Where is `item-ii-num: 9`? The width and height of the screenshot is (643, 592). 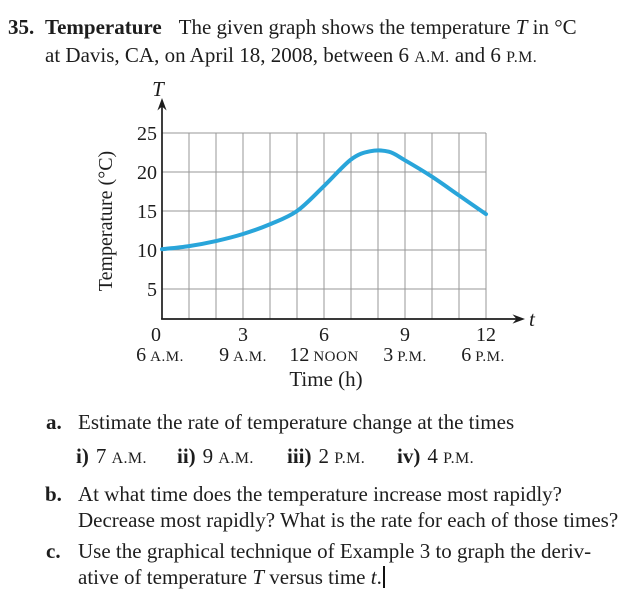
item-ii-num: 9 is located at coordinates (210, 456).